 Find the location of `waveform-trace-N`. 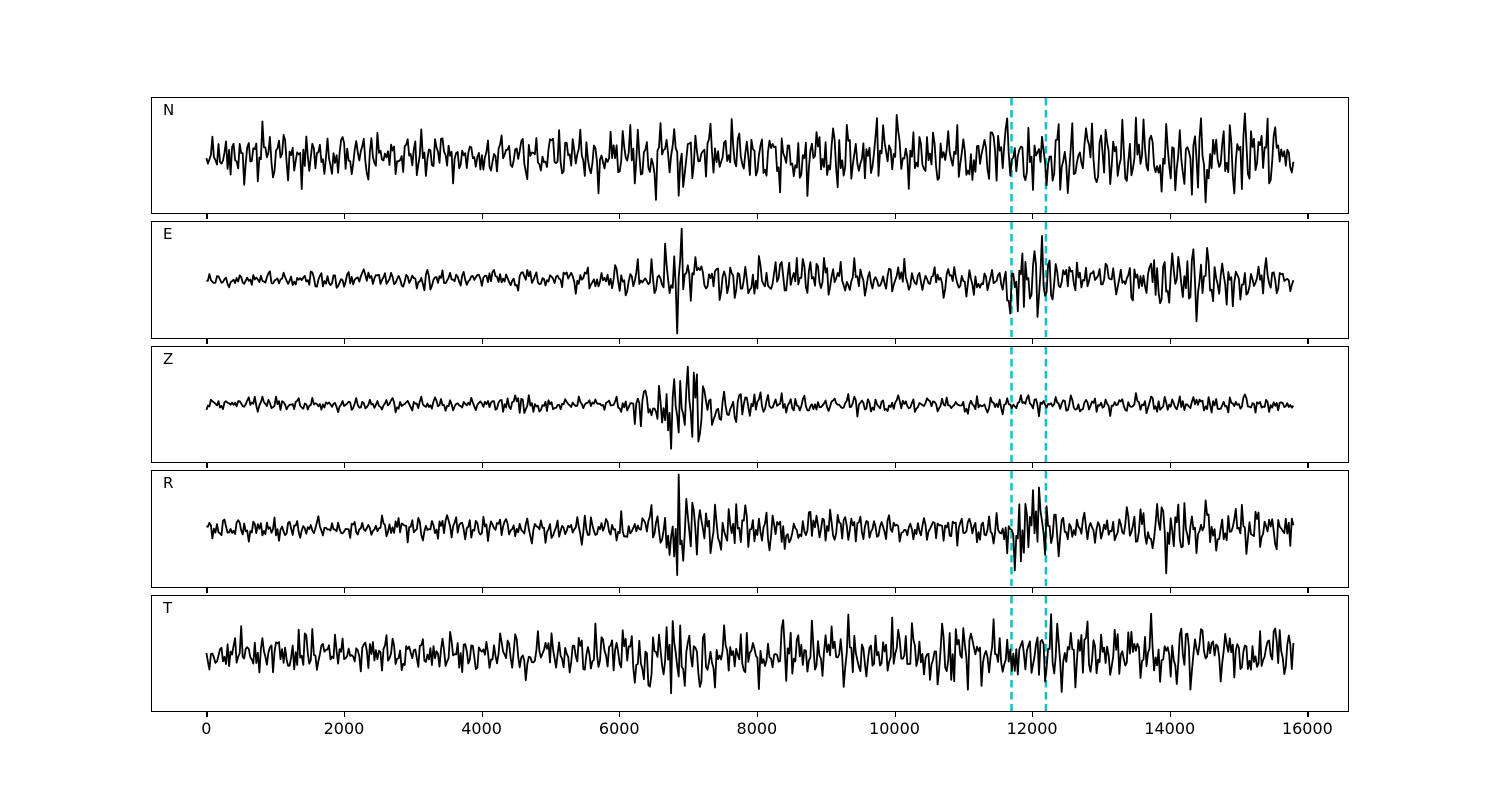

waveform-trace-N is located at coordinates (750, 158).